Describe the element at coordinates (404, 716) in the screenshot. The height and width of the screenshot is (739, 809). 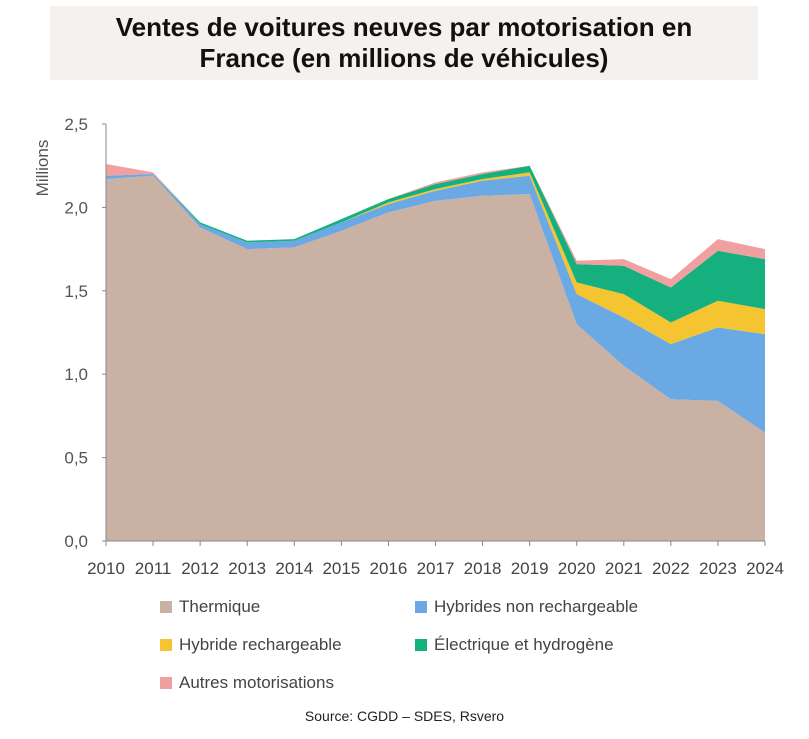
I see `source-note: Source: CGDD – SDES, Rsvero` at that location.